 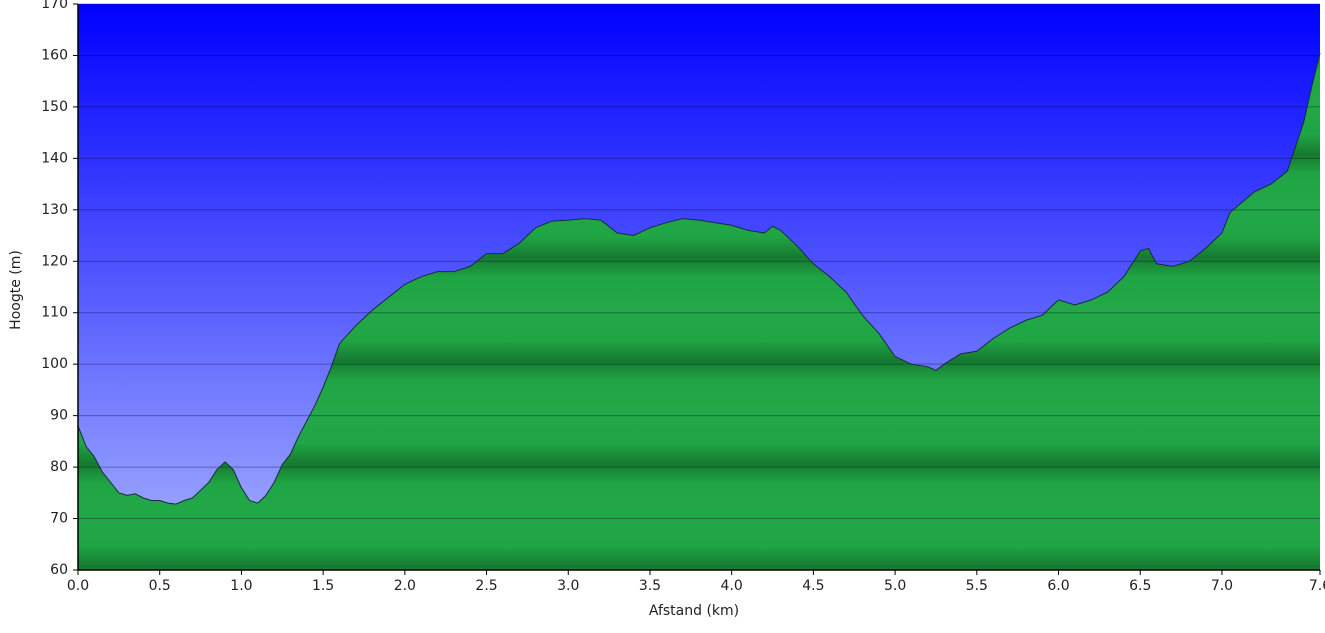 I want to click on y-tick-label: 60, so click(x=59, y=570).